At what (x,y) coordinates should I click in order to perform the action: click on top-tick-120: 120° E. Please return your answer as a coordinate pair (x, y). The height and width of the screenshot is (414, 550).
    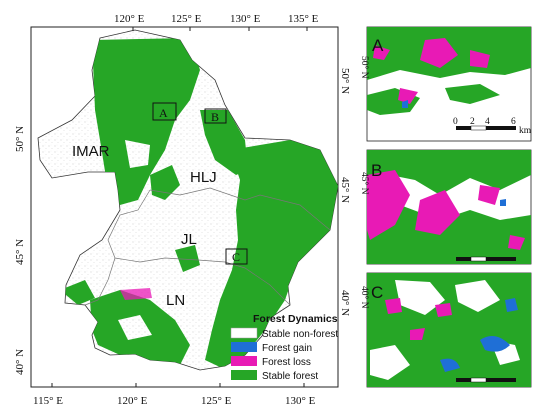
    Looking at the image, I should click on (129, 19).